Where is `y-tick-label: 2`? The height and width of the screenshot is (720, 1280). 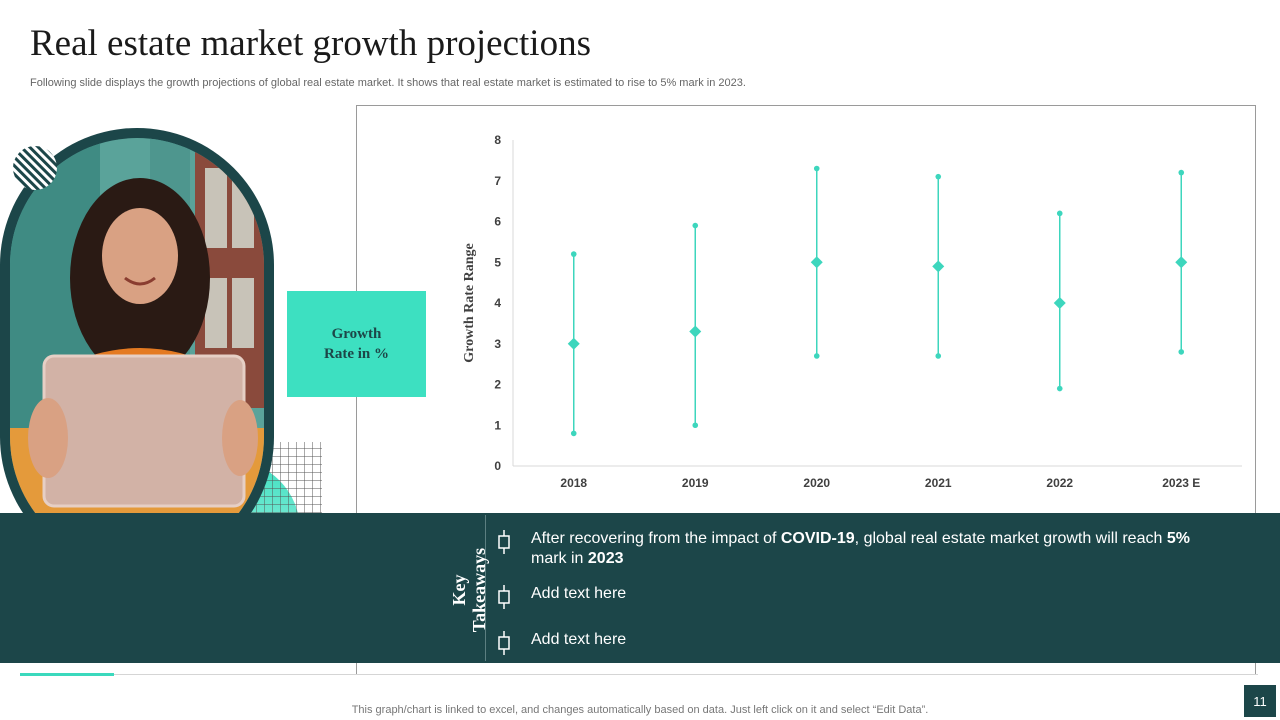
y-tick-label: 2 is located at coordinates (497, 385).